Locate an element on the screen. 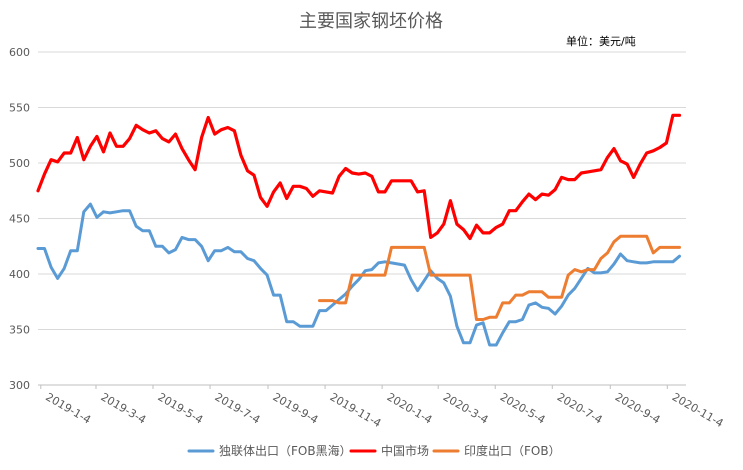  x-tick-label: 2019-5-4 is located at coordinates (181, 408).